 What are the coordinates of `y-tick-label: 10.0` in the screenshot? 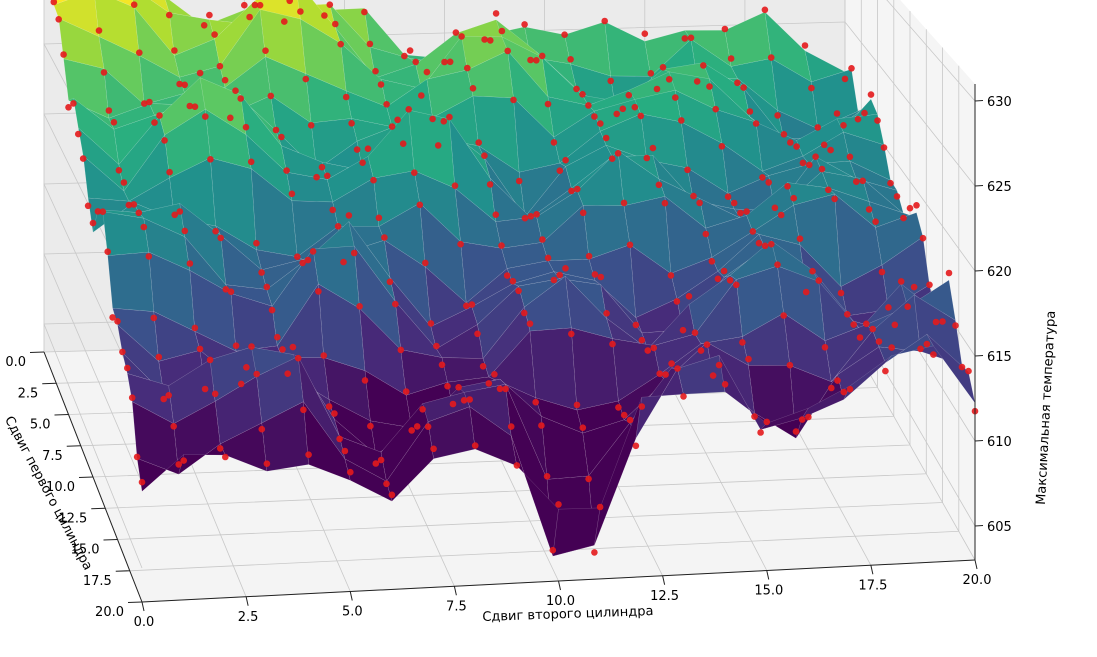 It's located at (560, 601).